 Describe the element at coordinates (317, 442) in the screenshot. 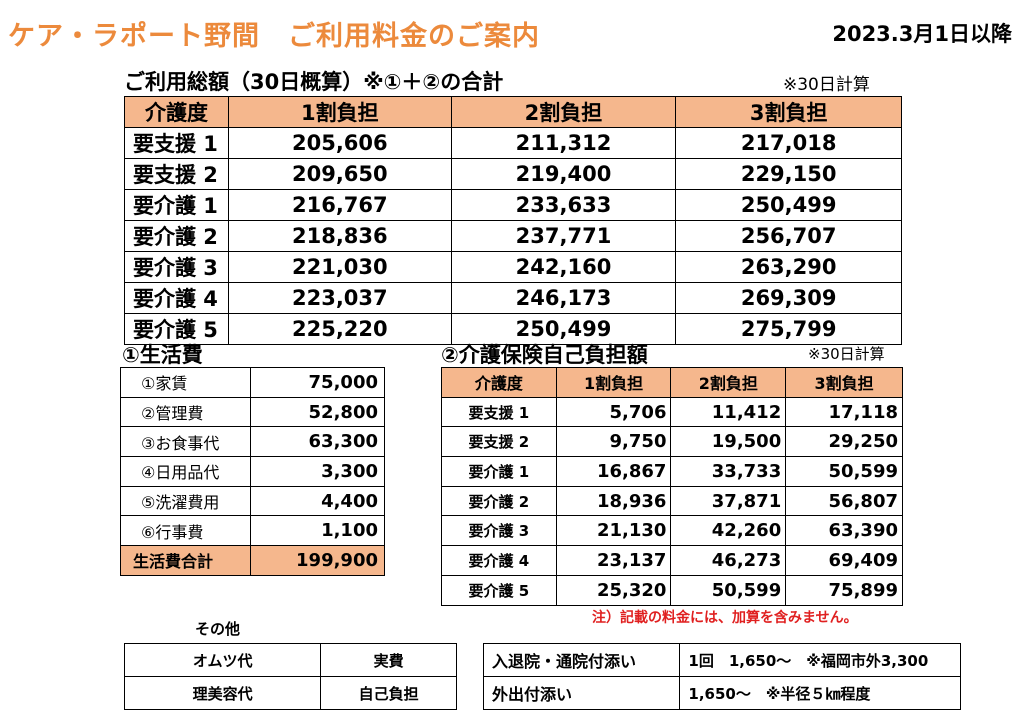

I see `item-amount: 63,300` at that location.